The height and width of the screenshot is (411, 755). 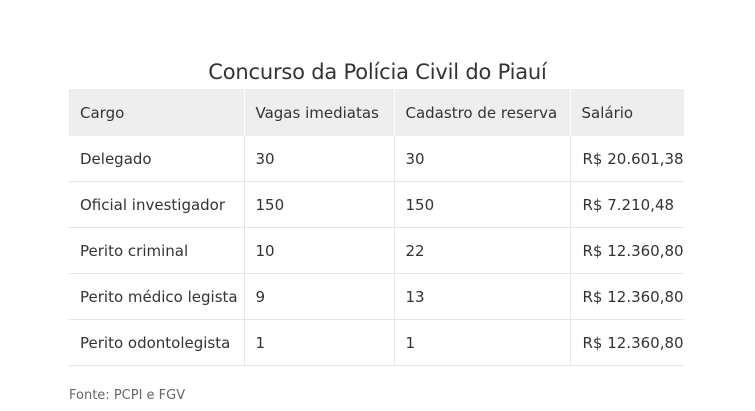 What do you see at coordinates (482, 204) in the screenshot?
I see `cell-cadastro-de-reserva: 150` at bounding box center [482, 204].